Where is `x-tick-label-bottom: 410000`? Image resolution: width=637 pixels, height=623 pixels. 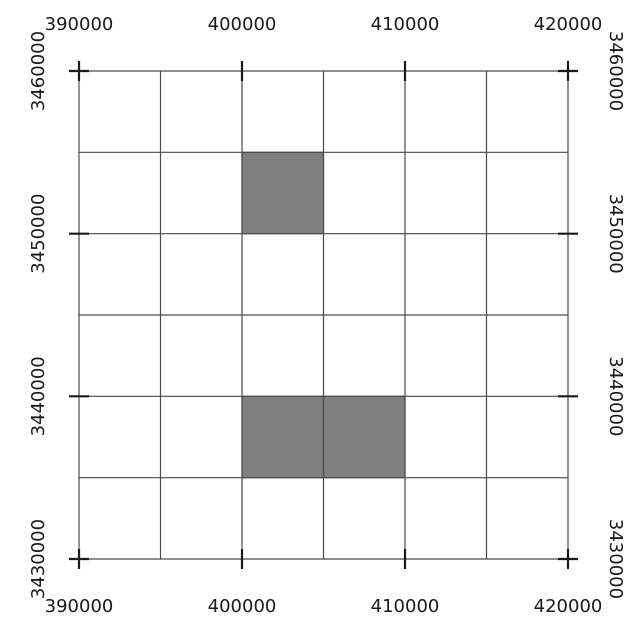 x-tick-label-bottom: 410000 is located at coordinates (405, 606).